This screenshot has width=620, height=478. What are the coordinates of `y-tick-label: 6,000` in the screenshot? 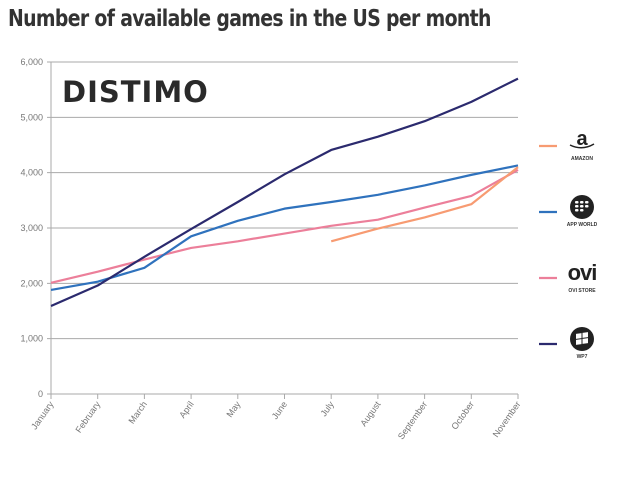 It's located at (31, 62).